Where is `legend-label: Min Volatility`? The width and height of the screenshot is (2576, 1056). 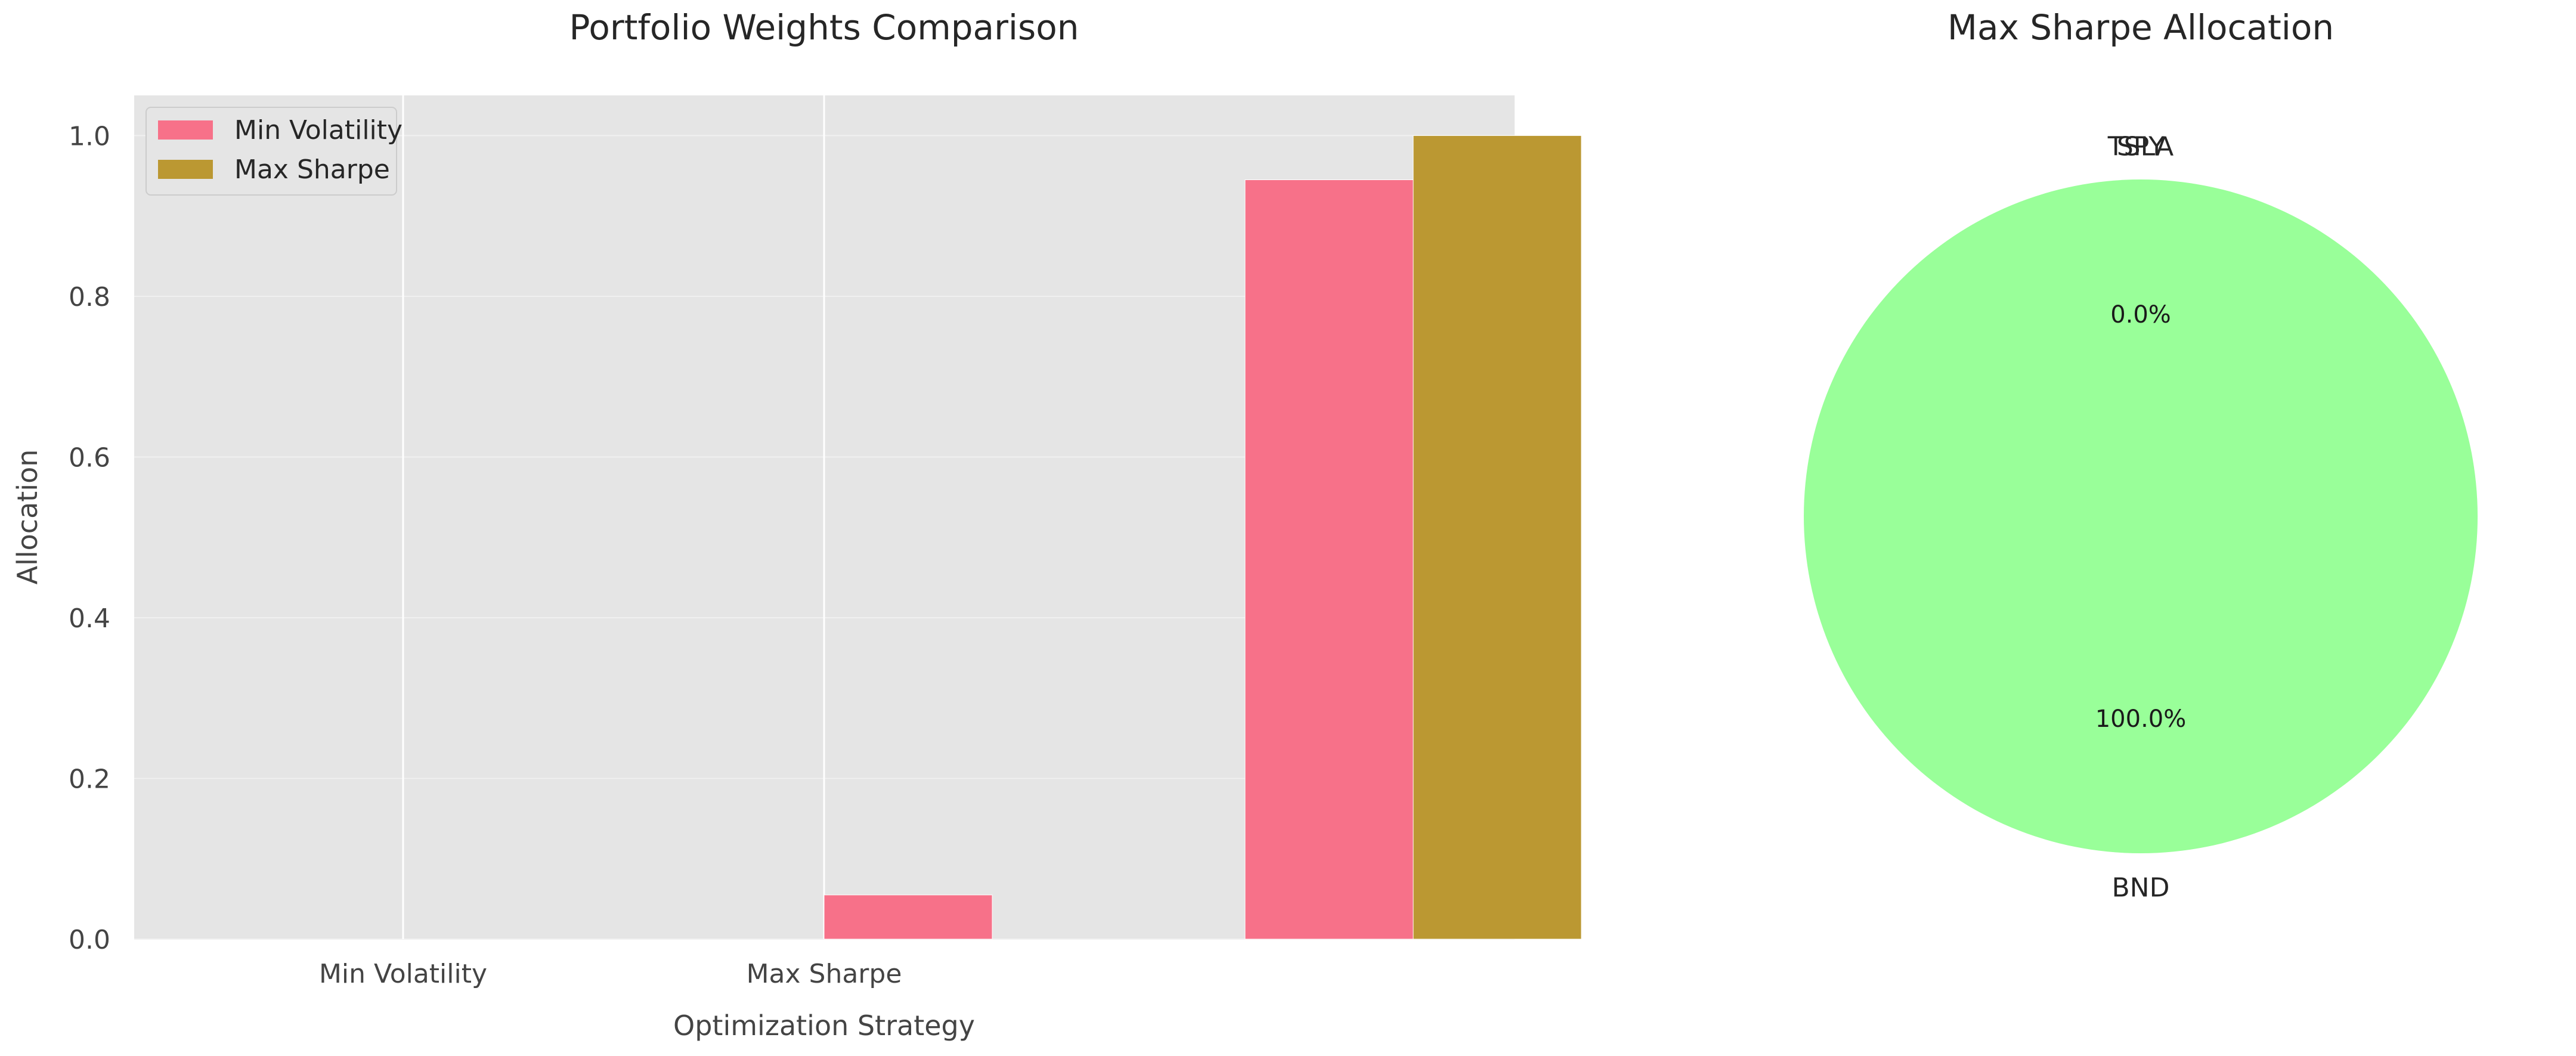 legend-label: Min Volatility is located at coordinates (318, 130).